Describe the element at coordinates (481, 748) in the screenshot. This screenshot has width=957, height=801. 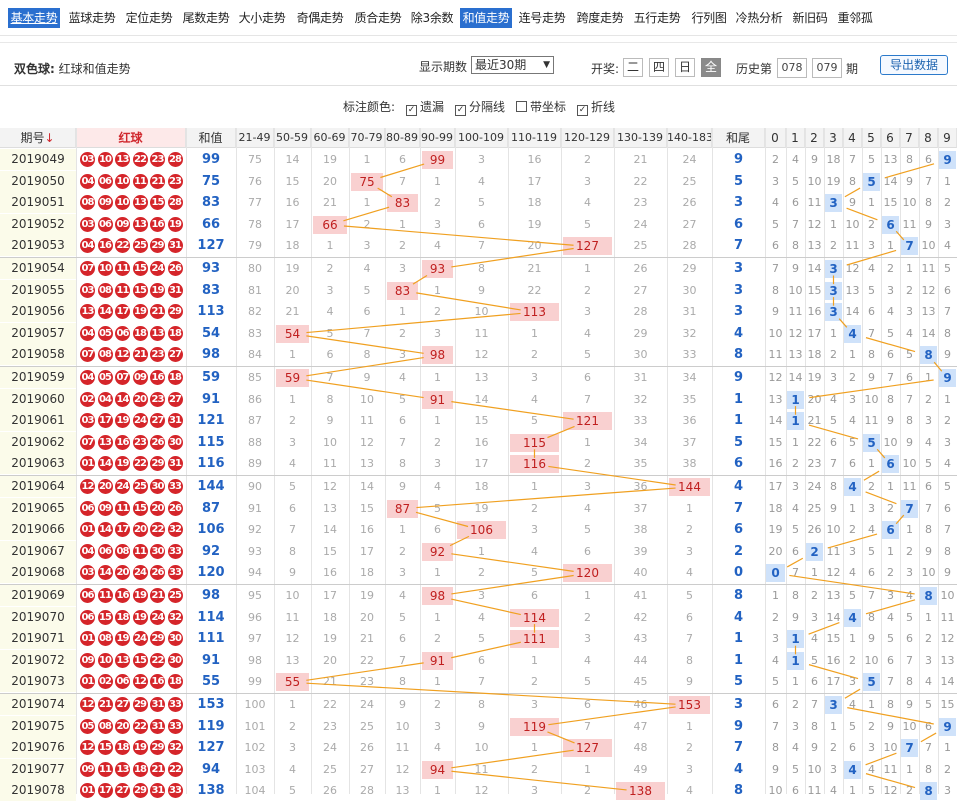
I see `omission-value: 10` at that location.